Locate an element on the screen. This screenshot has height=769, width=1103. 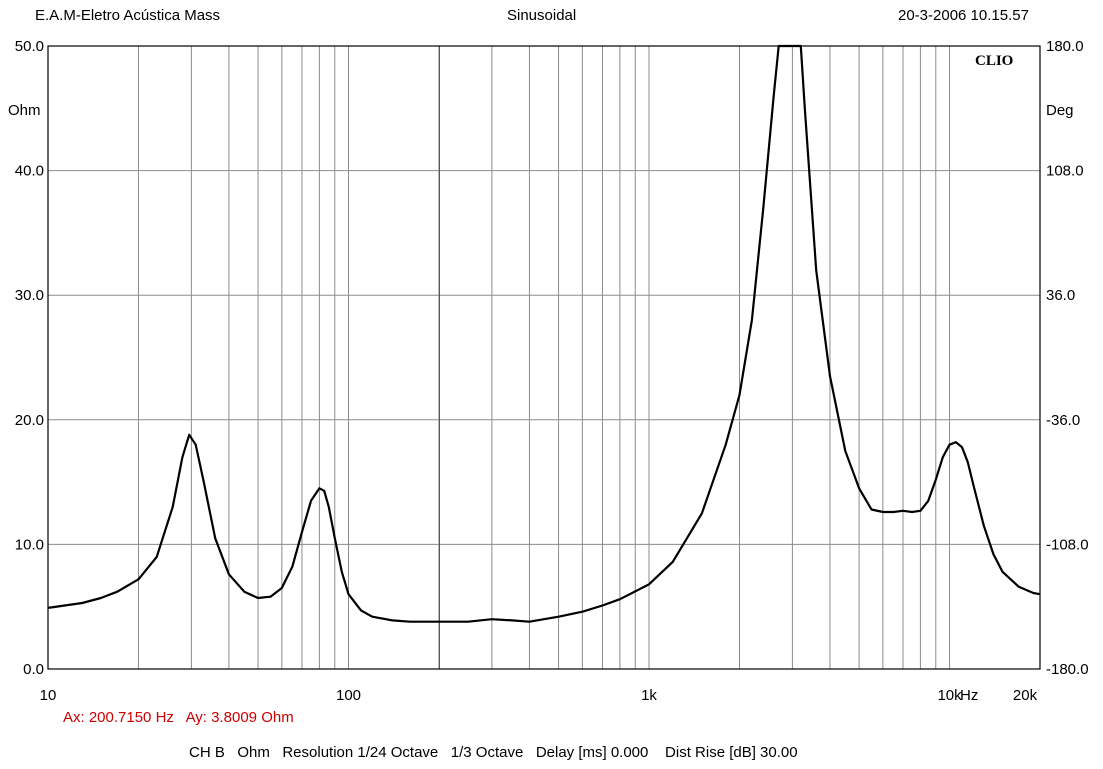
y-axis-left-unit: Ohm is located at coordinates (24, 110).